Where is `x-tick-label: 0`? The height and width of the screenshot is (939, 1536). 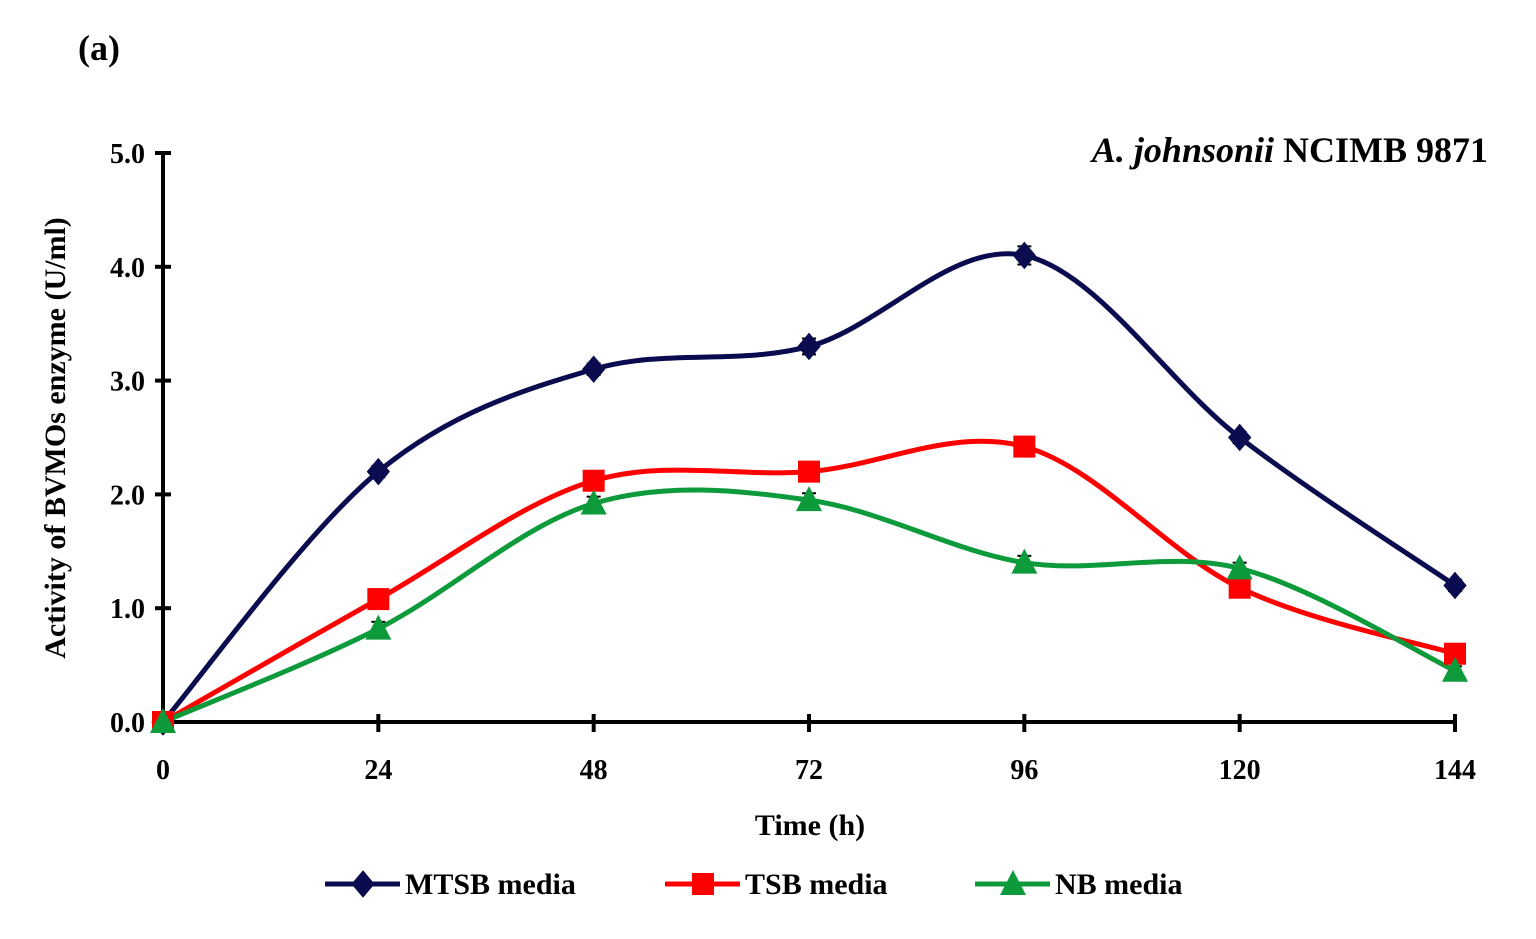
x-tick-label: 0 is located at coordinates (163, 770).